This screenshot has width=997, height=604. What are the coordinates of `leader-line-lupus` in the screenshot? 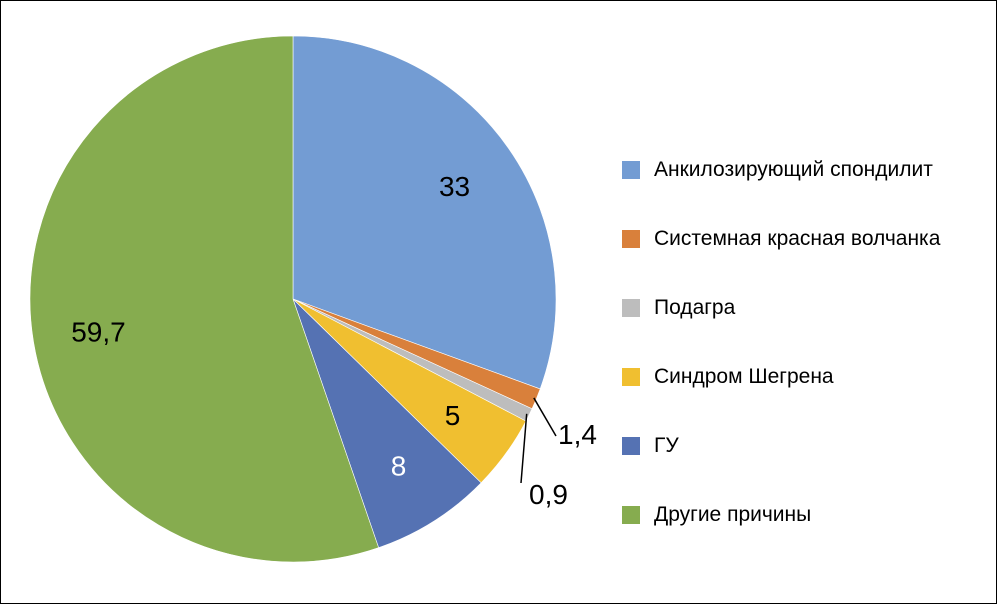 It's located at (545, 417).